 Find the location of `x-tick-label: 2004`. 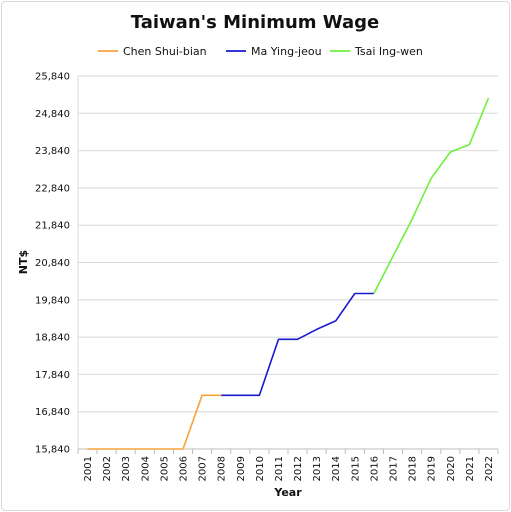

x-tick-label: 2004 is located at coordinates (145, 468).